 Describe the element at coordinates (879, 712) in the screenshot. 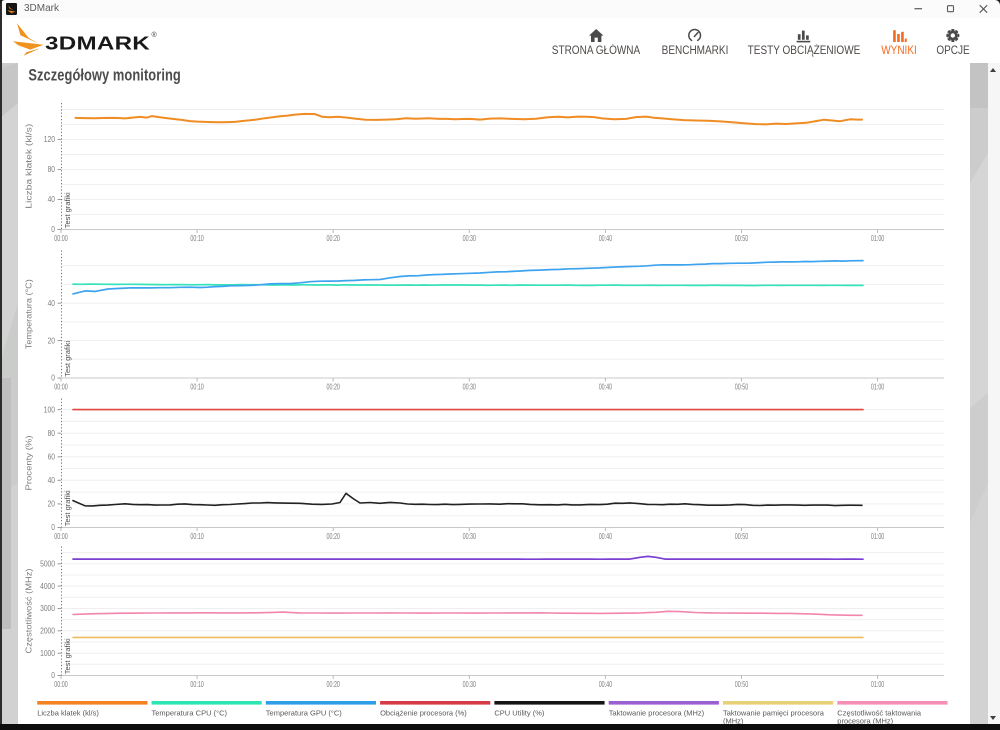

I see `svg-text: Częstotliwość taktowania` at that location.